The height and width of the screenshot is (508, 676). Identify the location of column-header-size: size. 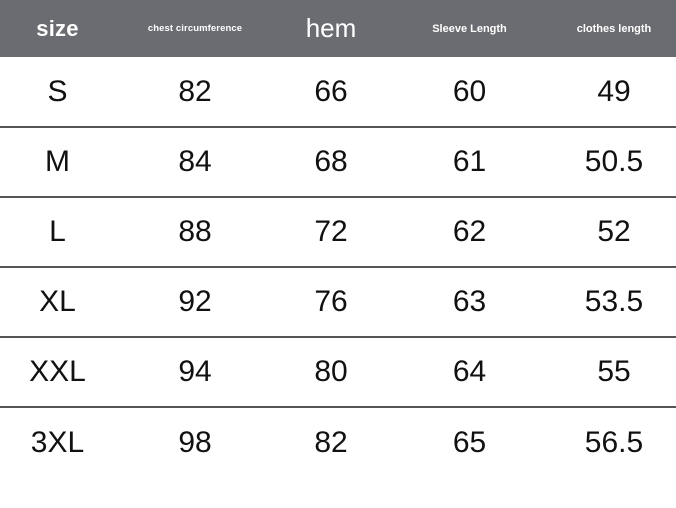
(57, 28).